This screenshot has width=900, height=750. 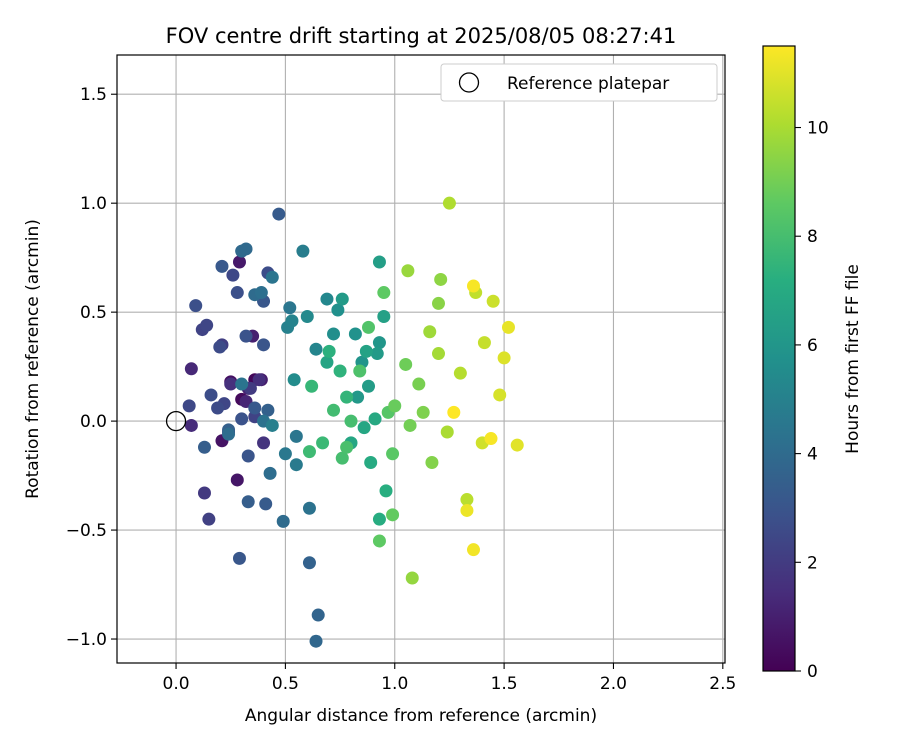 What do you see at coordinates (93, 204) in the screenshot?
I see `y-tick-label: 1.0` at bounding box center [93, 204].